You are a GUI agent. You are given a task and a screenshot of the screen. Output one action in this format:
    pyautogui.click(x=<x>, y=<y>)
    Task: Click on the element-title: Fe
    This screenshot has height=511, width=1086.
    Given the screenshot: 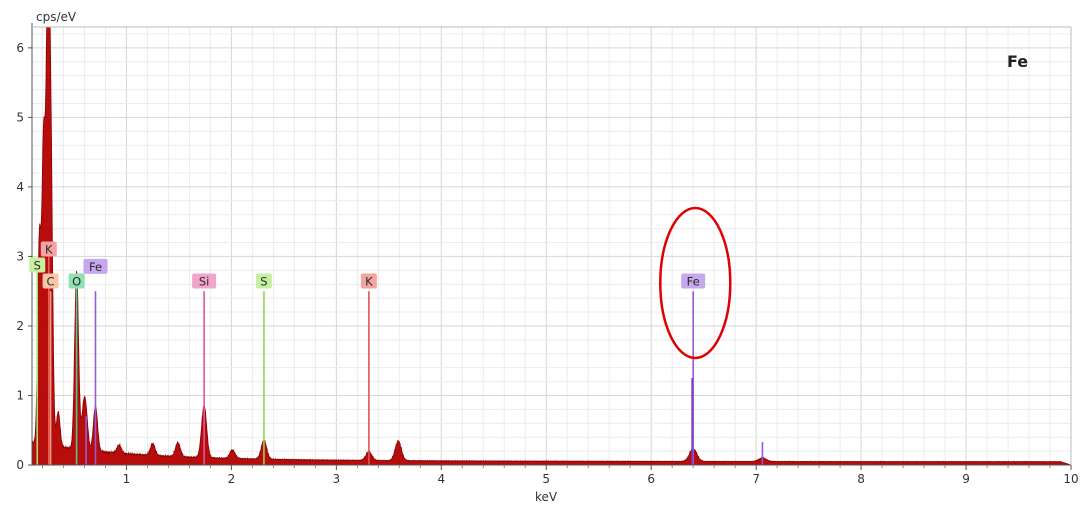 What is the action you would take?
    pyautogui.click(x=1017, y=61)
    